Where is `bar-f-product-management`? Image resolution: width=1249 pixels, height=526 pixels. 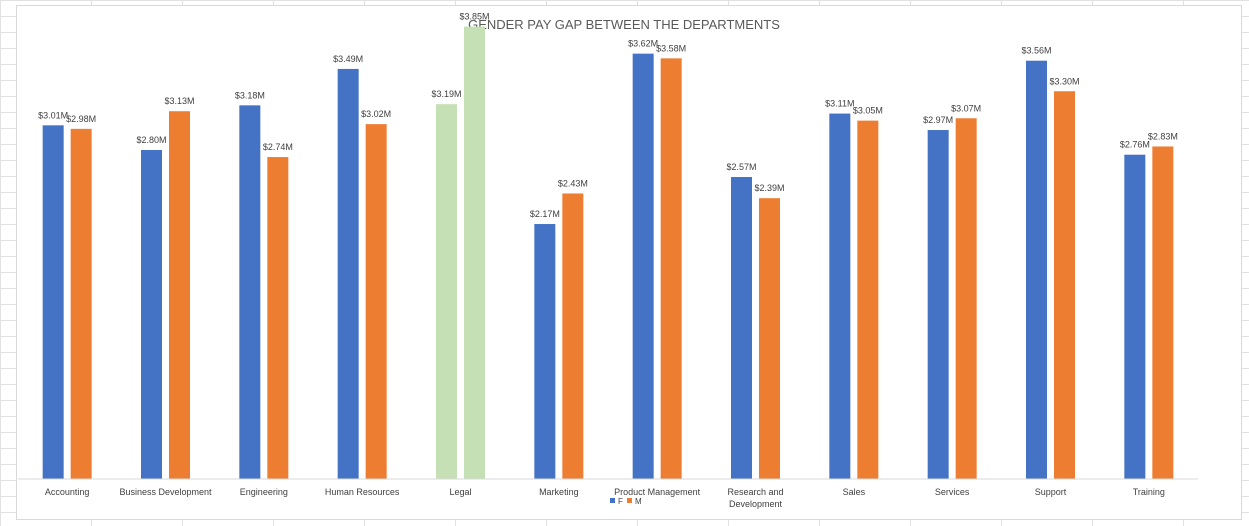
bar-f-product-management is located at coordinates (643, 266).